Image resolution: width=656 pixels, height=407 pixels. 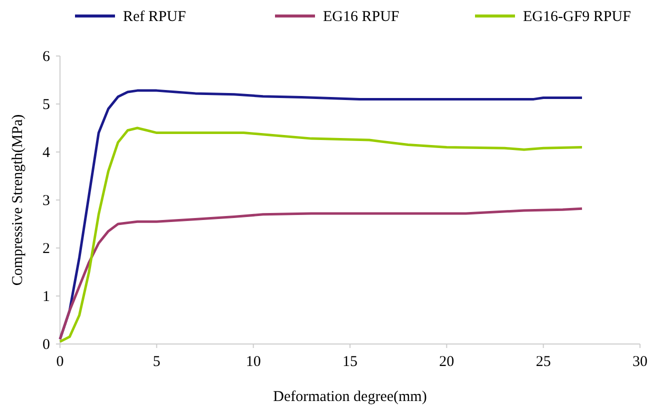 I want to click on y-tick-label: 5, so click(x=46, y=105).